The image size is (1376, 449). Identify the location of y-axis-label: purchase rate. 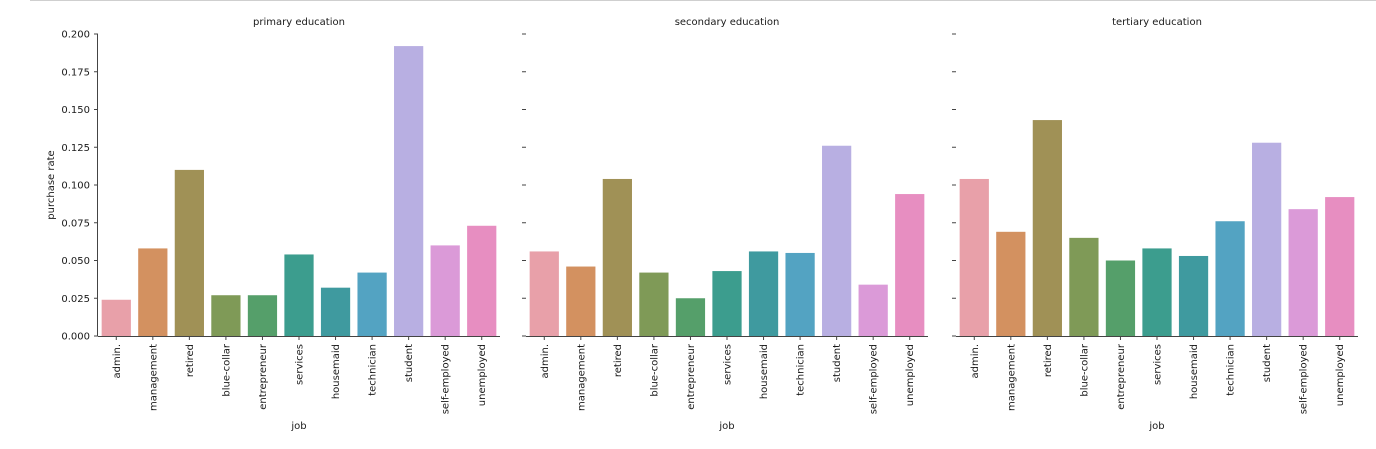
(51, 184).